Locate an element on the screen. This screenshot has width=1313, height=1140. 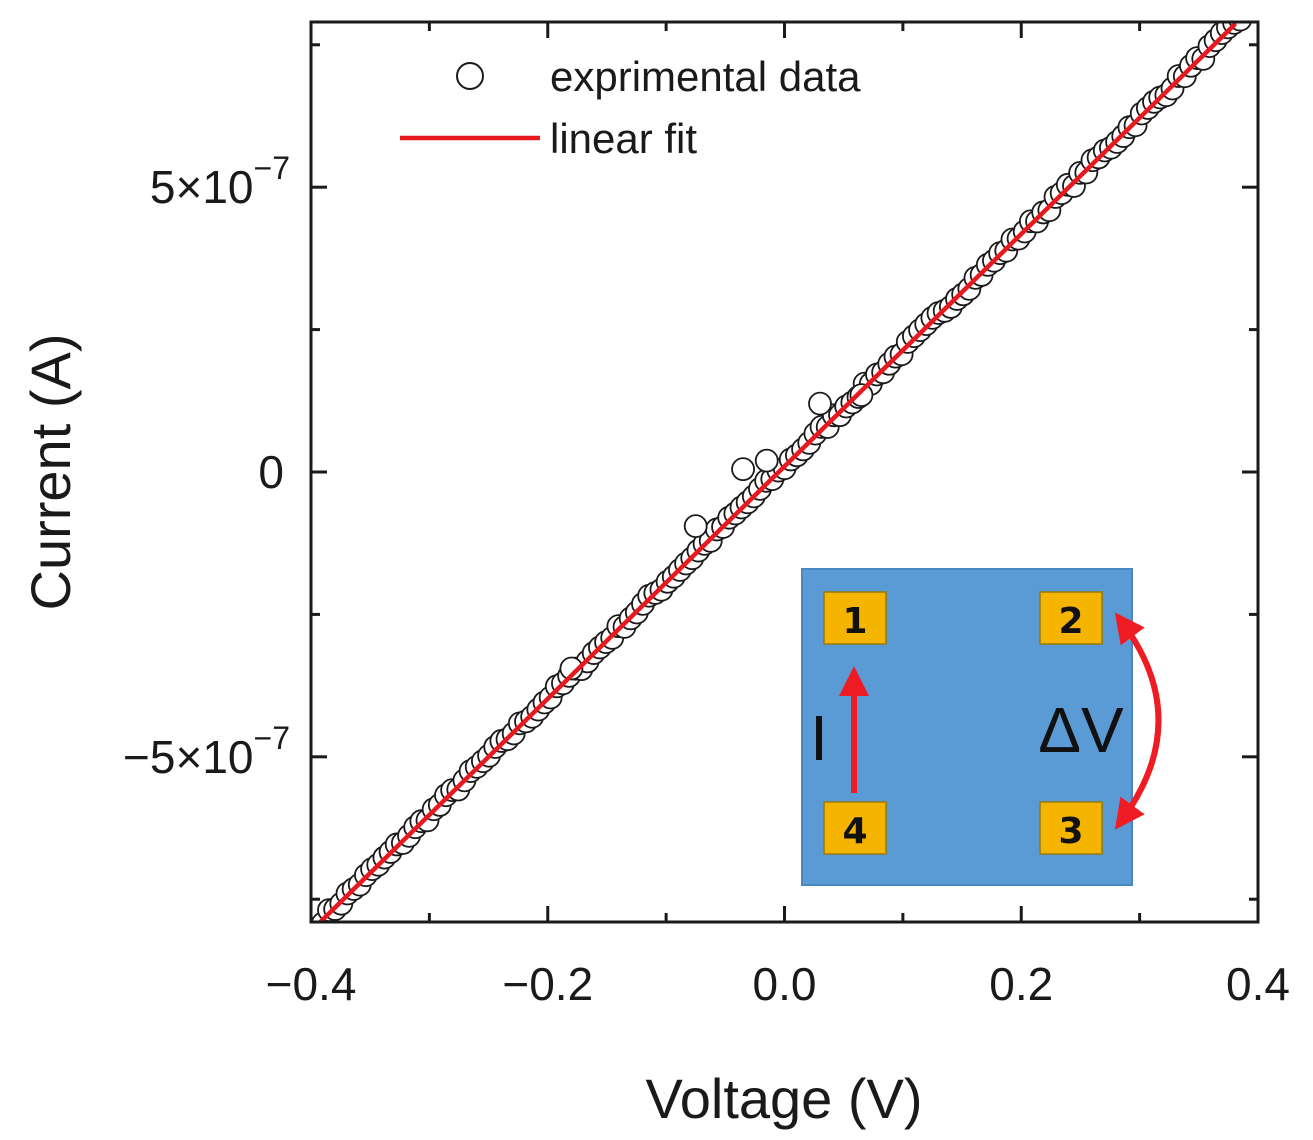
pad-1: 1 is located at coordinates (855, 618).